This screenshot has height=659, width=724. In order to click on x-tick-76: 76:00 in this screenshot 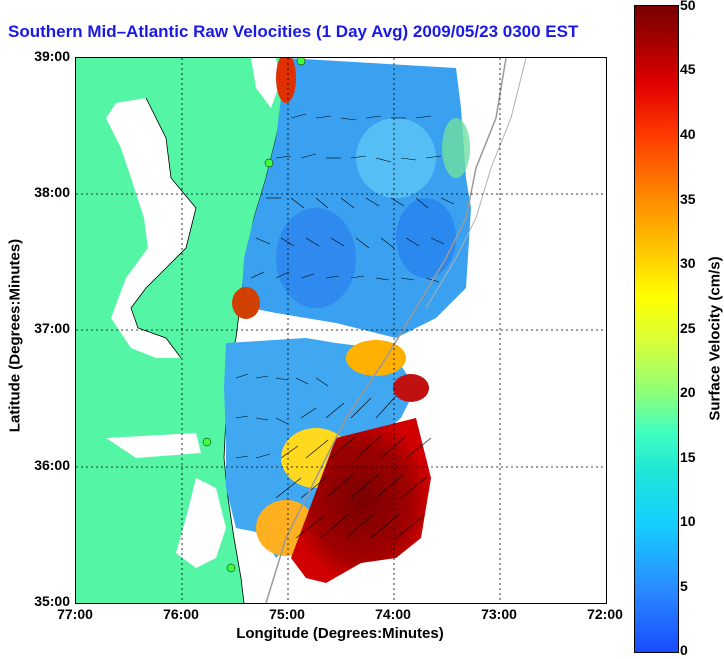, I will do `click(181, 614)`.